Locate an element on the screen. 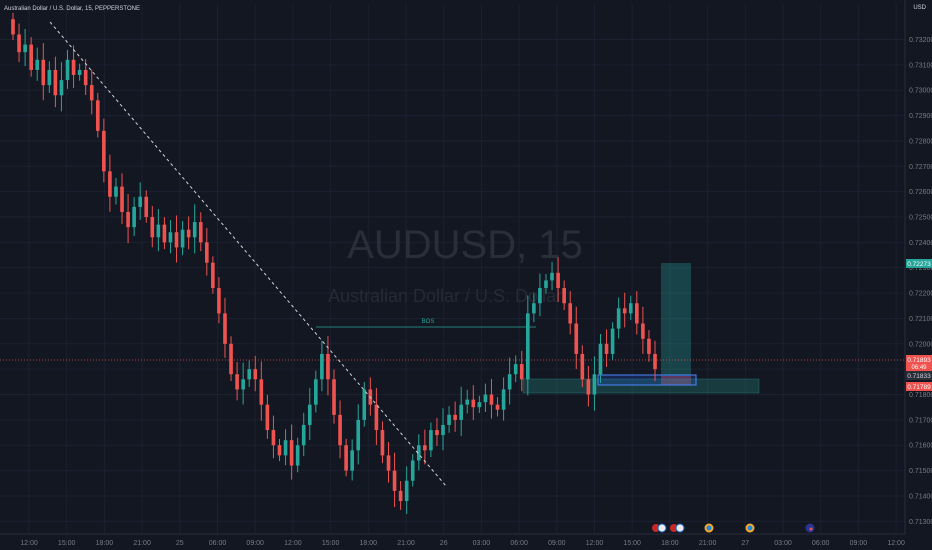 Image resolution: width=932 pixels, height=550 pixels. price-tick-label: 0.73100 is located at coordinates (920, 65).